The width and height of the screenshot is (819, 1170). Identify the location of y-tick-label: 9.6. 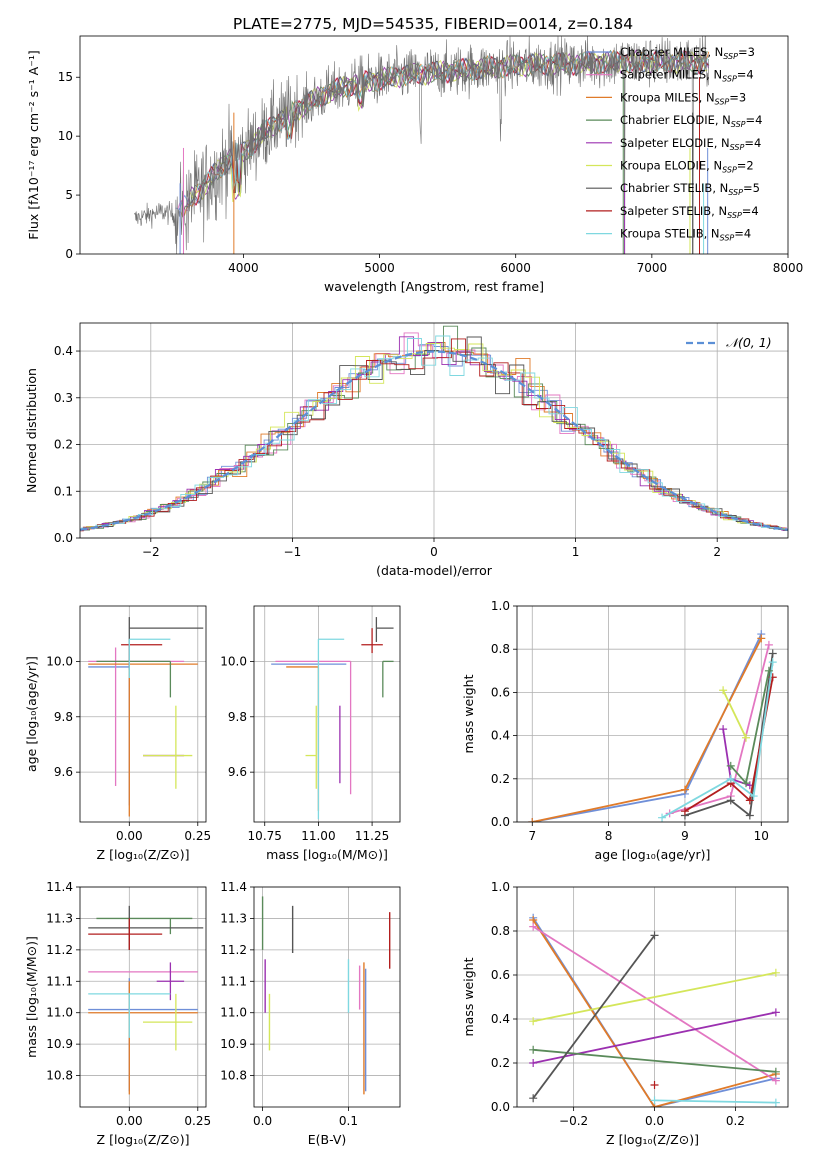
(237, 772).